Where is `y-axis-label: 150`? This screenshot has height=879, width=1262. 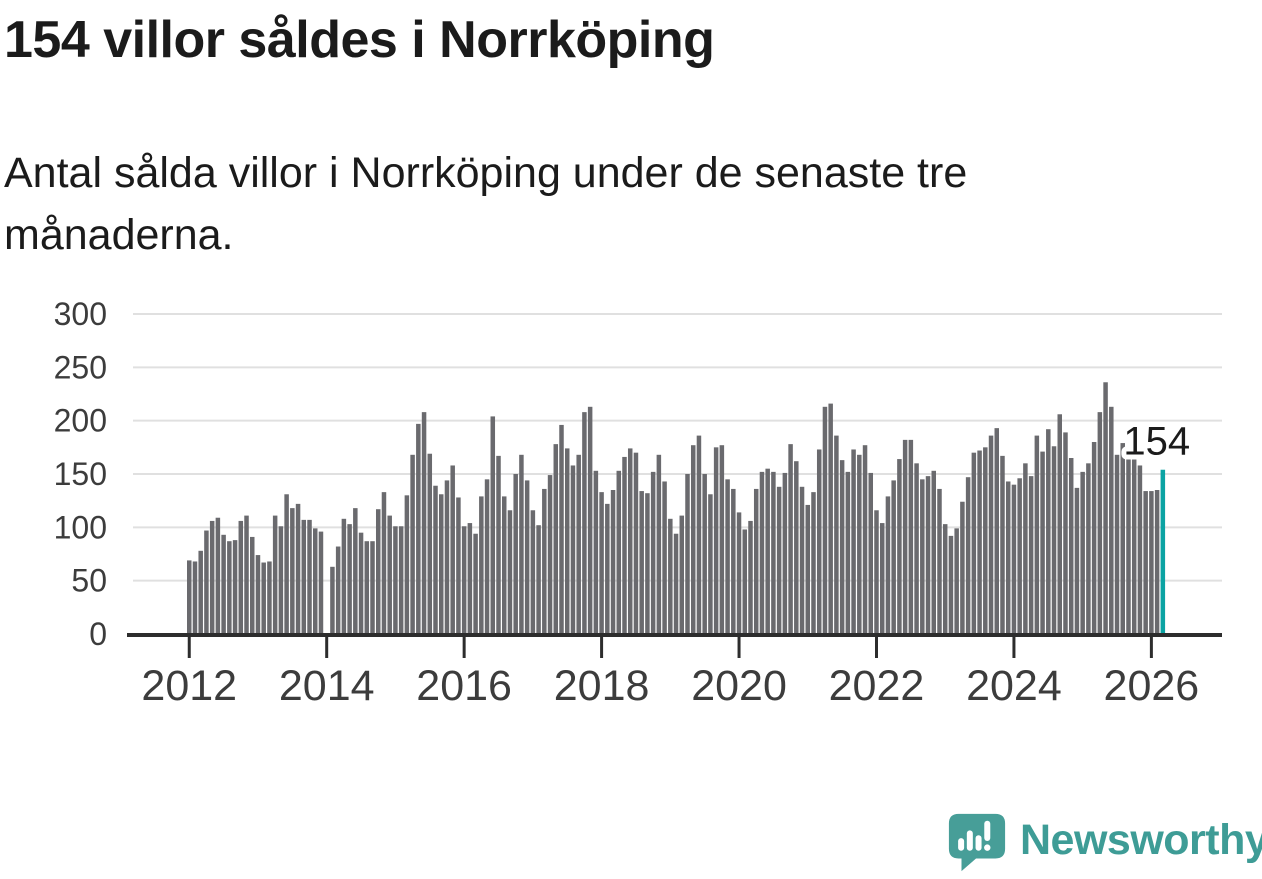
y-axis-label: 150 is located at coordinates (80, 474).